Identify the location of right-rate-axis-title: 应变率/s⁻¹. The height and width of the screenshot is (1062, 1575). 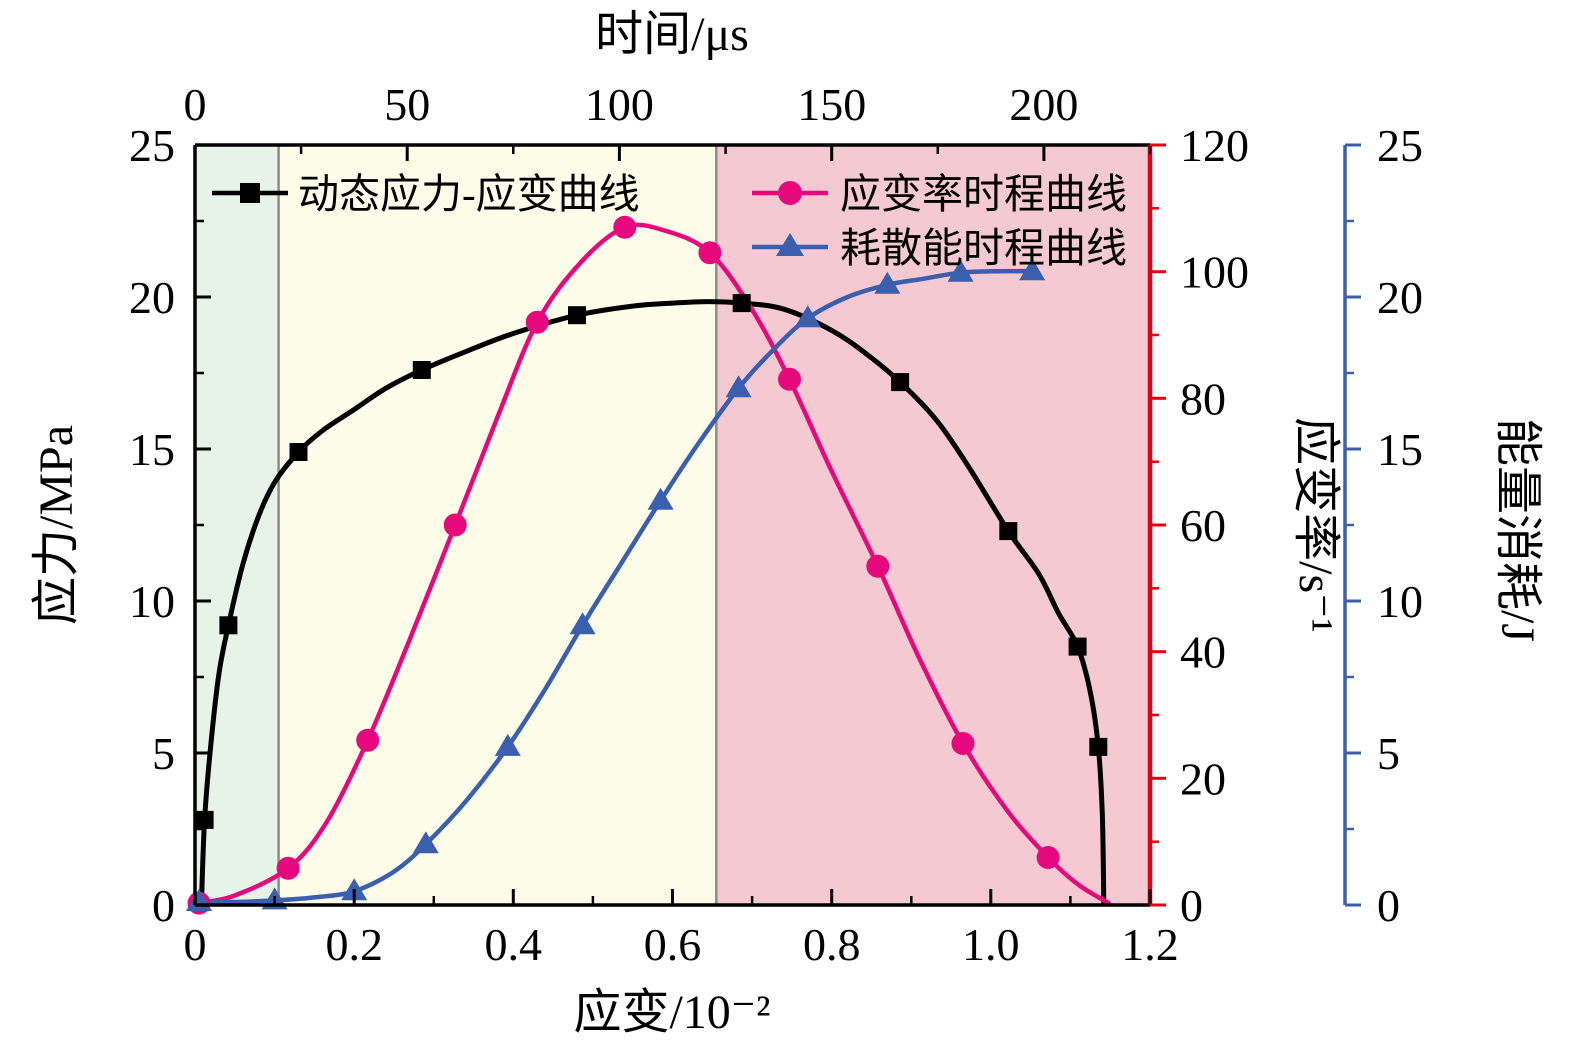
(1315, 525).